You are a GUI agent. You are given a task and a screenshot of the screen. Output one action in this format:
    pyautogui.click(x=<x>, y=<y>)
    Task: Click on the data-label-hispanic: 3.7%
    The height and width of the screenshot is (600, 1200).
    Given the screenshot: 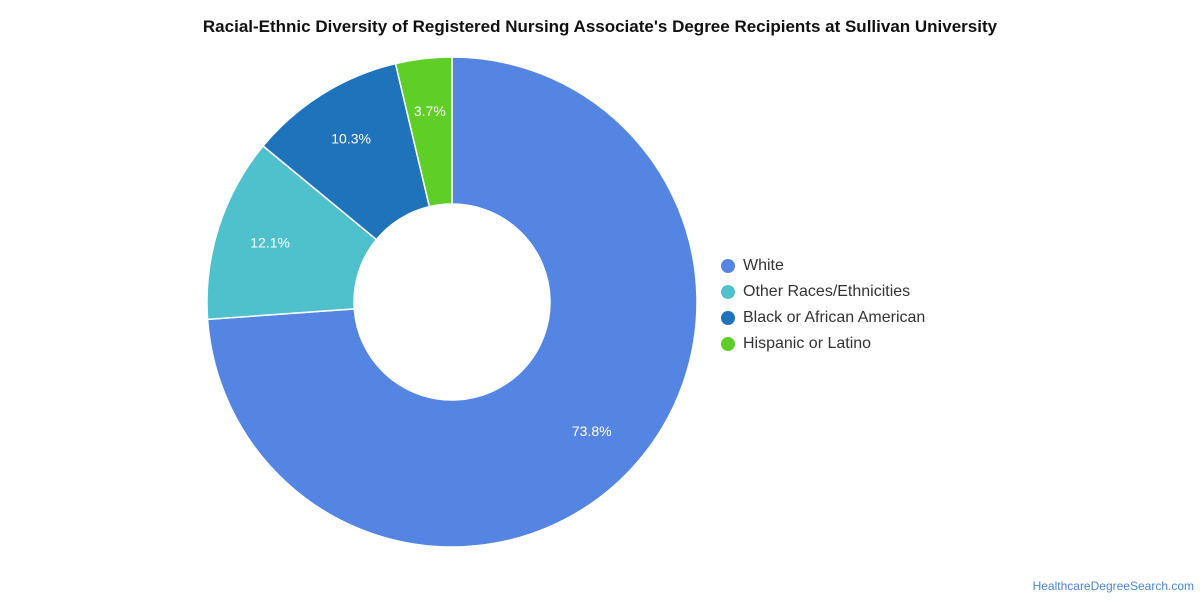 What is the action you would take?
    pyautogui.click(x=430, y=111)
    